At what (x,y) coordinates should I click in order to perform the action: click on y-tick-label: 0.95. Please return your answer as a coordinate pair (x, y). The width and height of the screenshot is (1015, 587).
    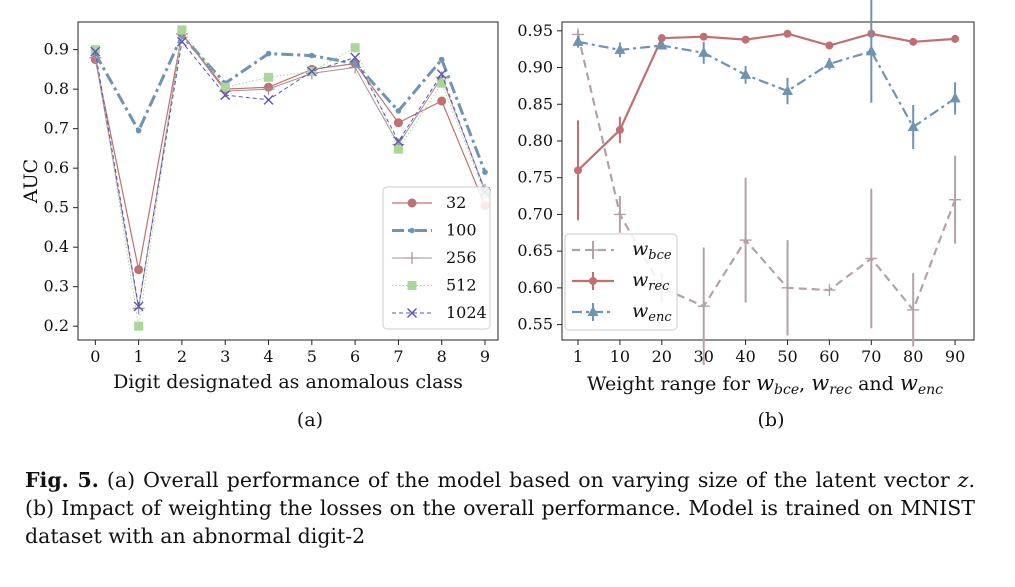
    Looking at the image, I should click on (535, 30).